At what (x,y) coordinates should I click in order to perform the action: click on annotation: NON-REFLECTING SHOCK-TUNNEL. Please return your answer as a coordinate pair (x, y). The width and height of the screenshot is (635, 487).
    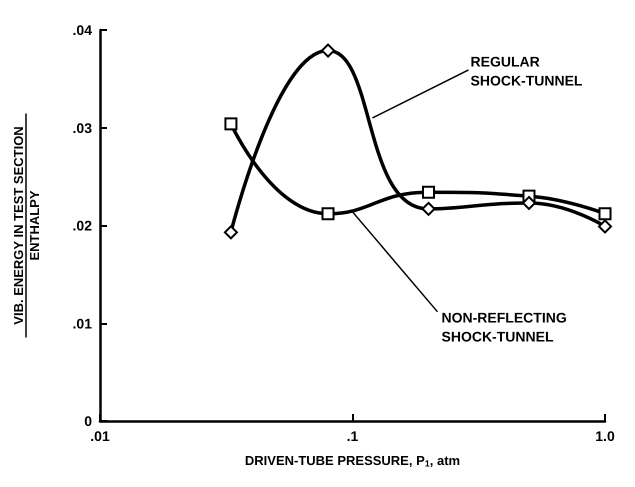
    Looking at the image, I should click on (504, 326).